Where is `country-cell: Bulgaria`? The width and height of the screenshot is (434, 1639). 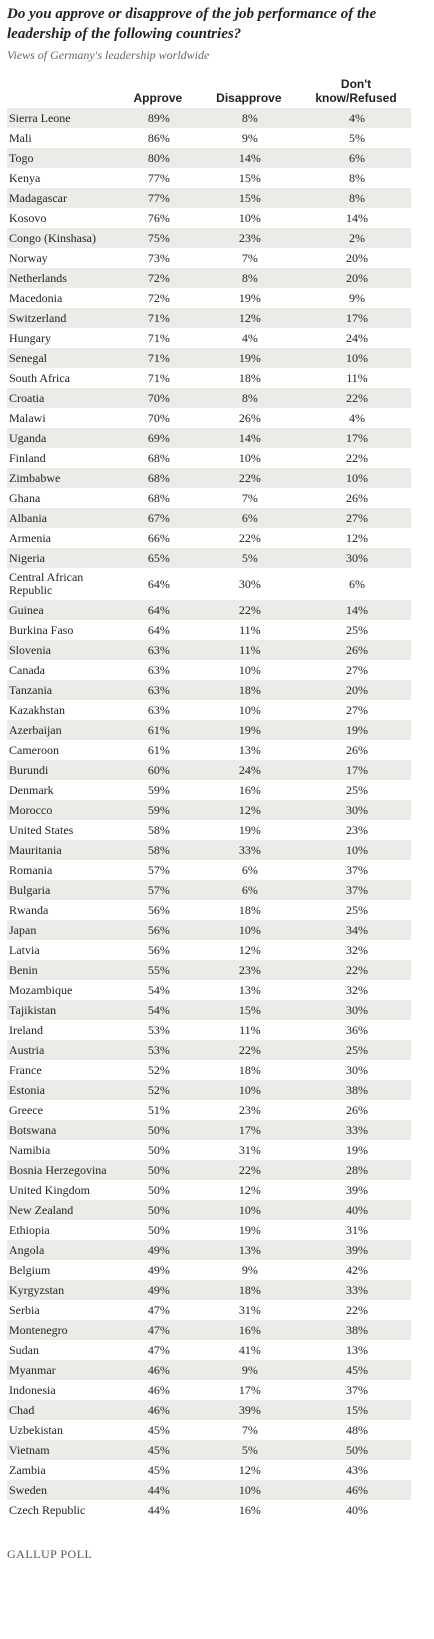
country-cell: Bulgaria is located at coordinates (63, 890).